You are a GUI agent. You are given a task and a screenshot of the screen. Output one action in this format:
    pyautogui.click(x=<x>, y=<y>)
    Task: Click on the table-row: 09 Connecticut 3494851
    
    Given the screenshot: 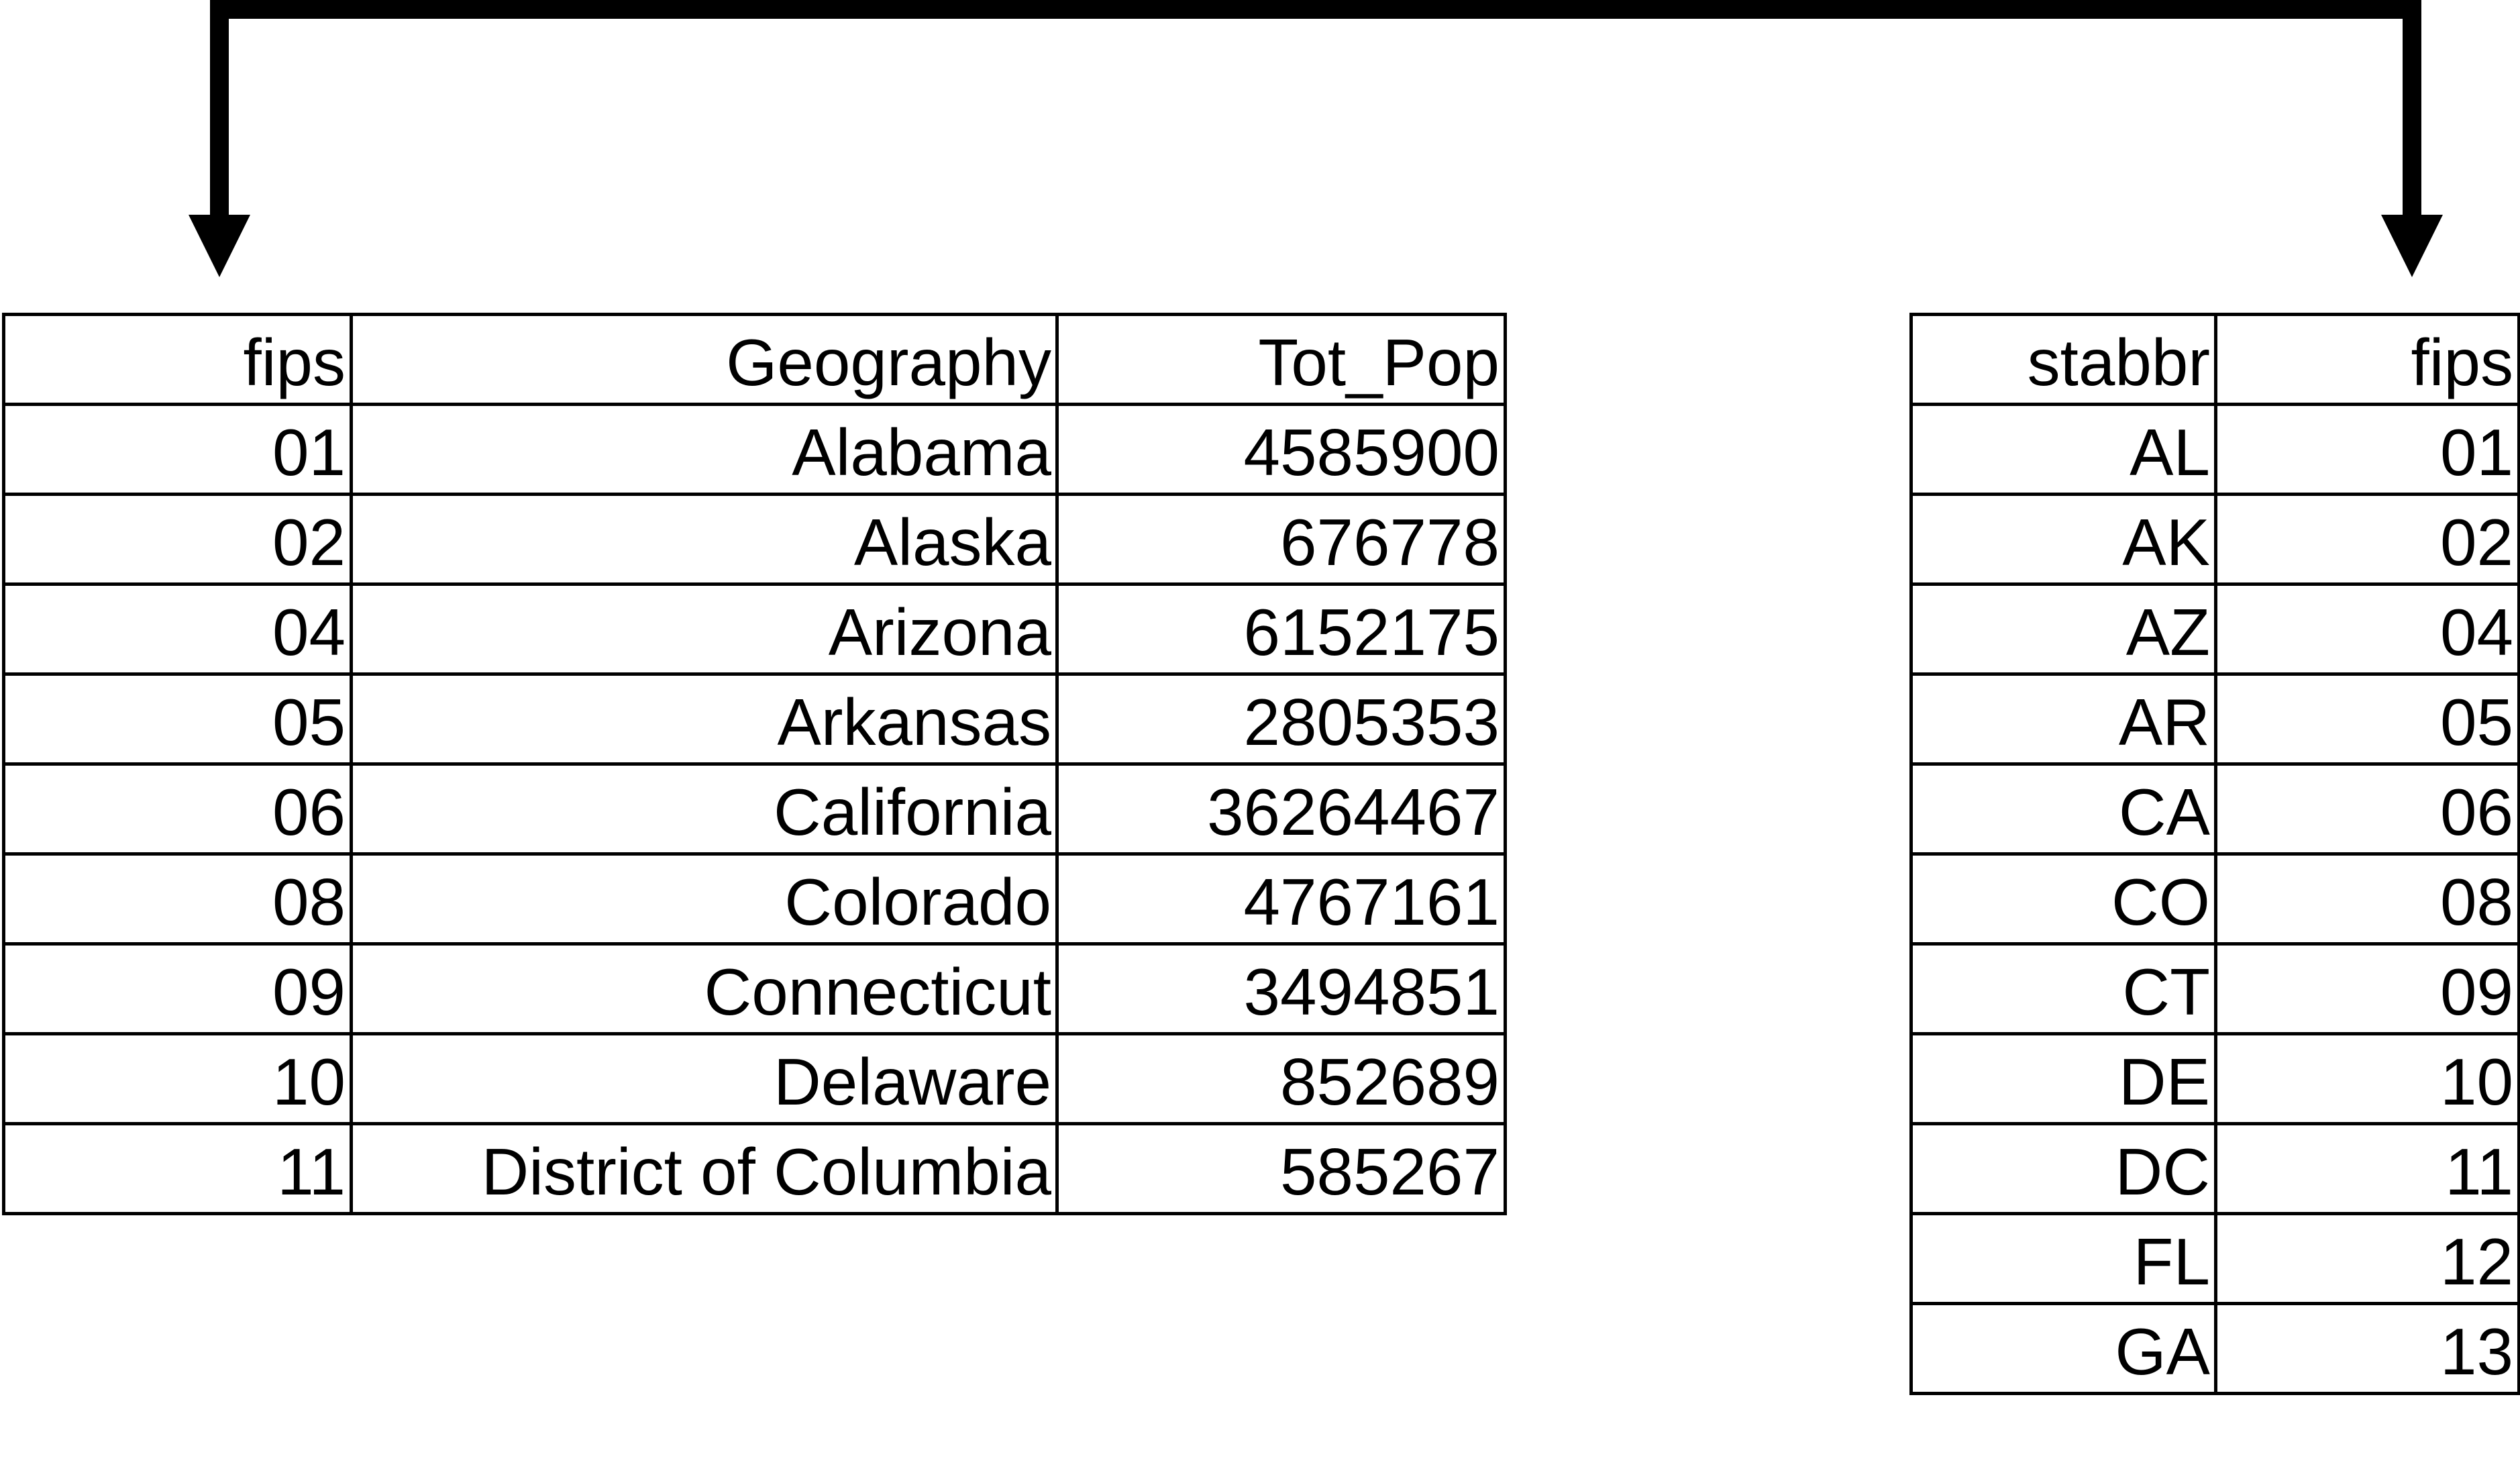 What is the action you would take?
    pyautogui.click(x=754, y=988)
    